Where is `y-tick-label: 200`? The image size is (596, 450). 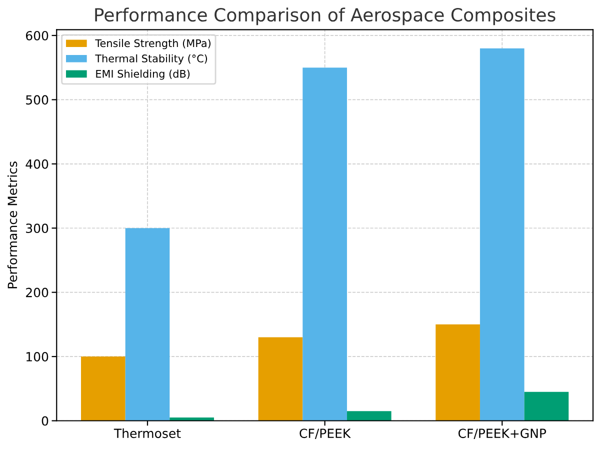
y-tick-label: 200 is located at coordinates (37, 293).